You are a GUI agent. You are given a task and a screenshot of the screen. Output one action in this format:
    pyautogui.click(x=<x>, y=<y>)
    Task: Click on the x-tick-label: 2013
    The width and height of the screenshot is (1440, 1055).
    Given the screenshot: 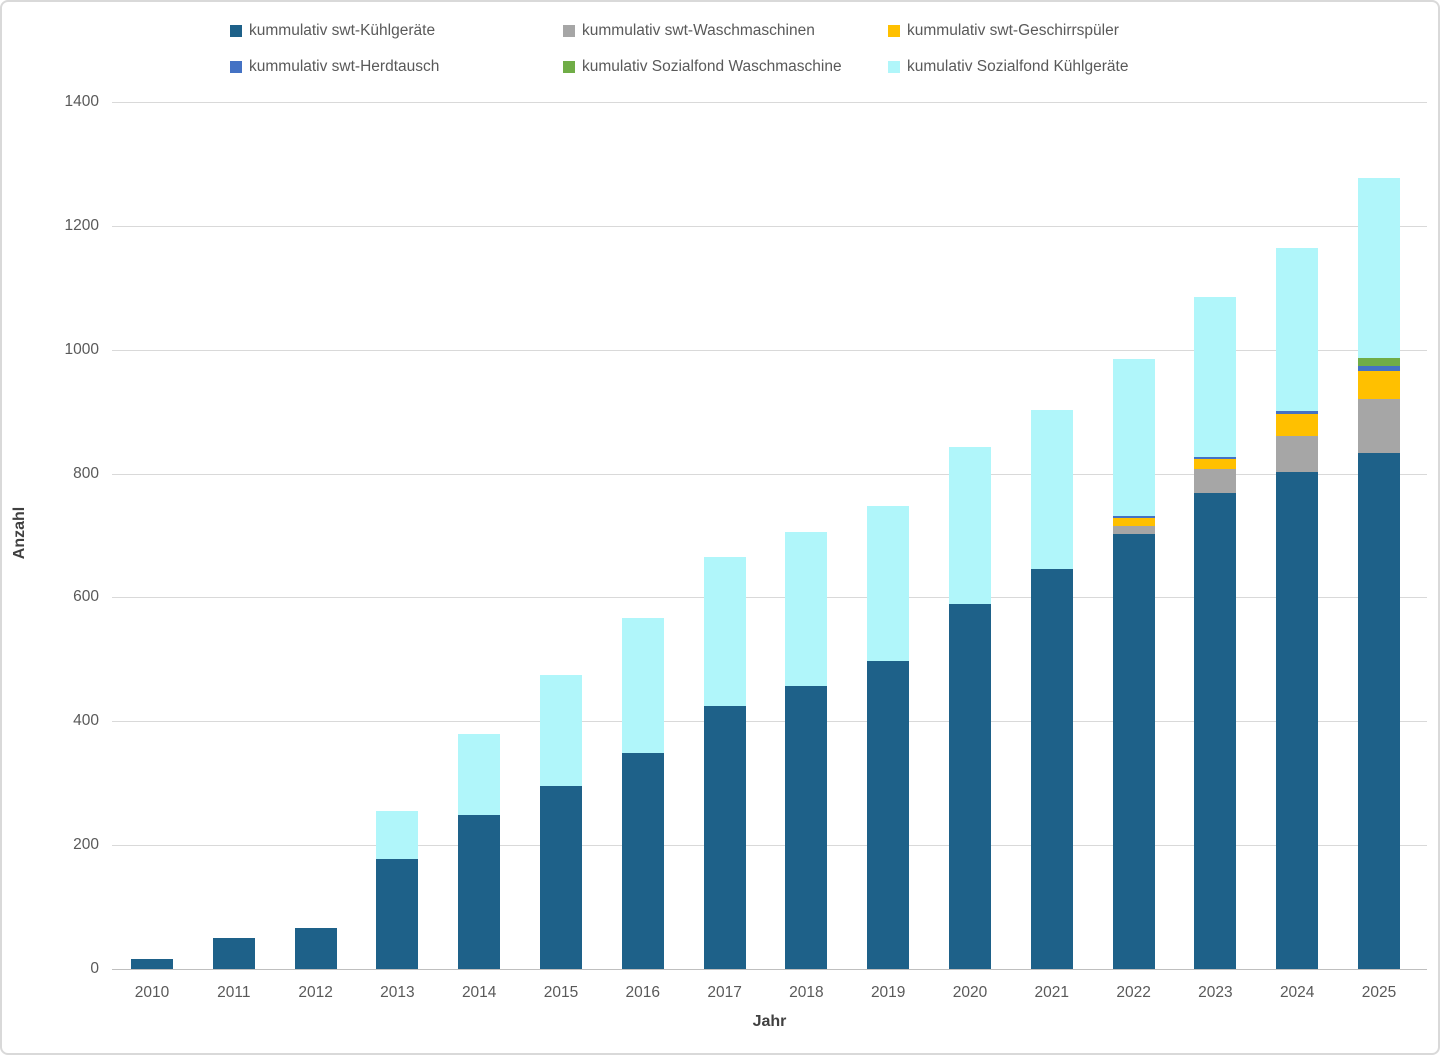 What is the action you would take?
    pyautogui.click(x=397, y=992)
    